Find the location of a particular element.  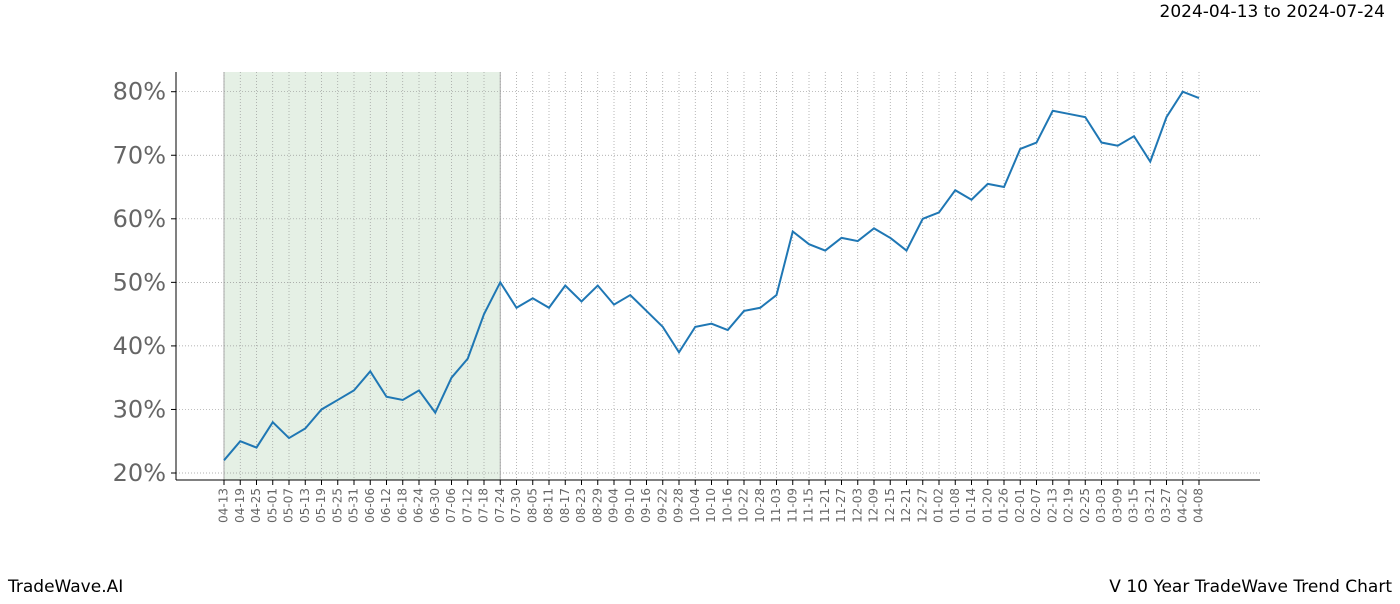

y-tick-label: 50% is located at coordinates (139, 282).